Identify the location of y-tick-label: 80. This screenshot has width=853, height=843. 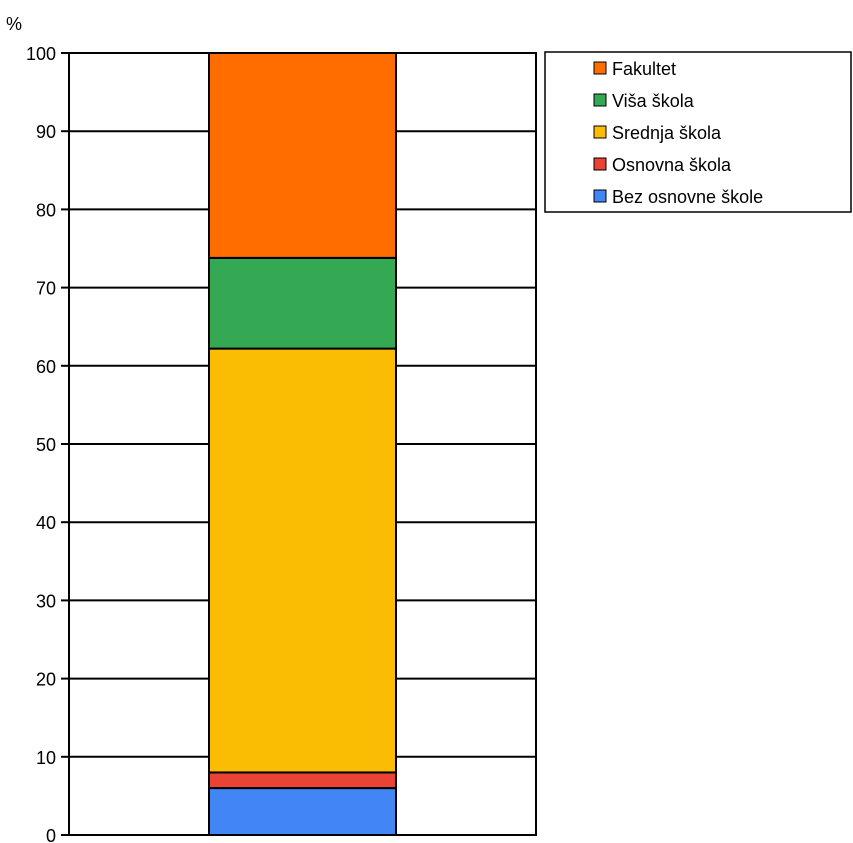
(46, 210).